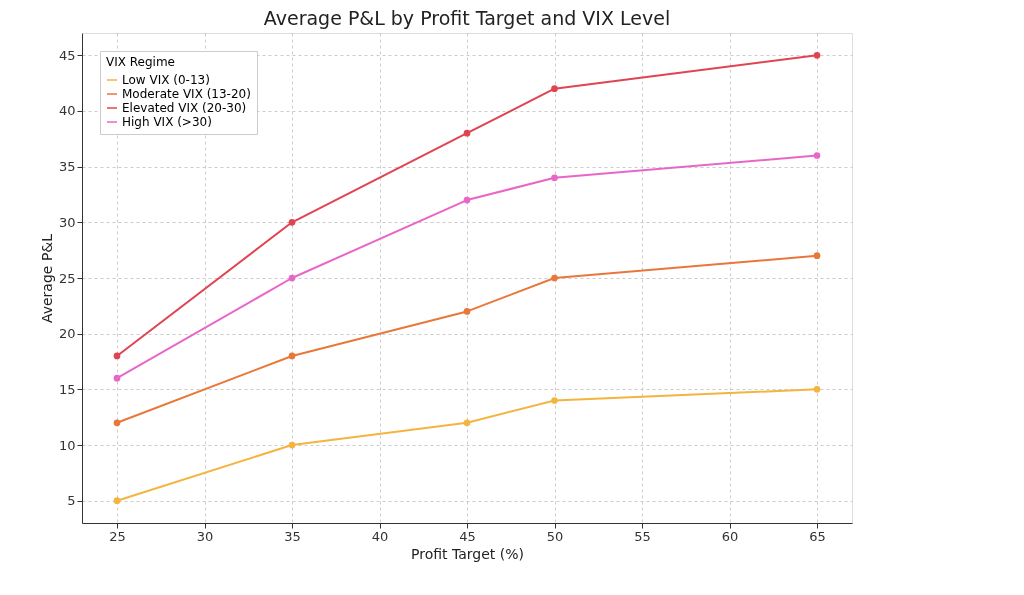  I want to click on x-tick-label: 55, so click(642, 536).